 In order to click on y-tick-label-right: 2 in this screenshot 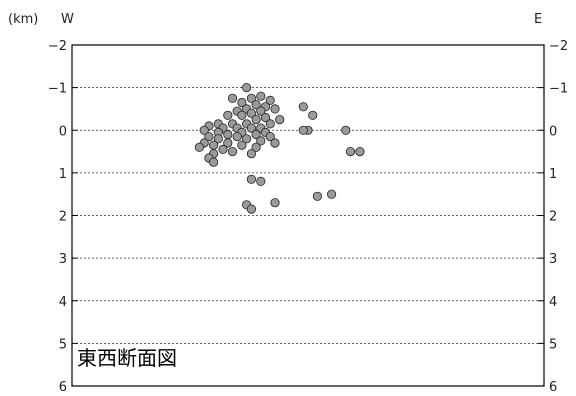, I will do `click(553, 217)`.